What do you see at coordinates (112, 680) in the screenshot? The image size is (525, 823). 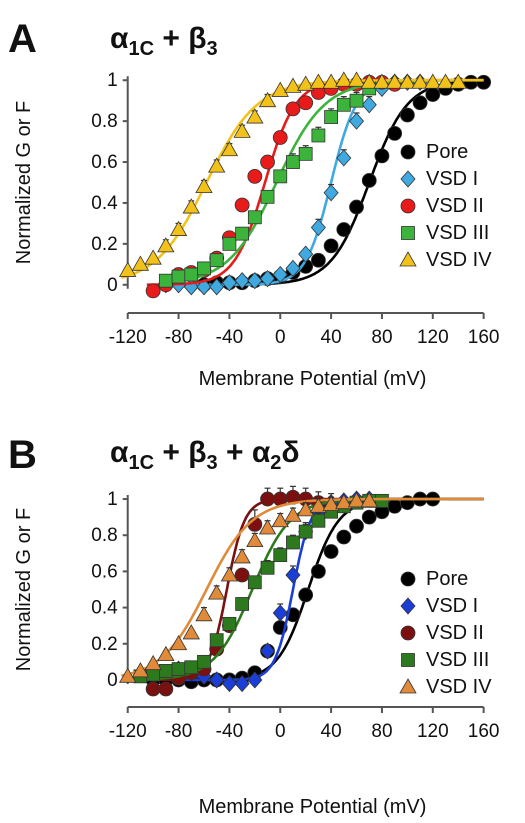 I see `y-tick-label: 0` at bounding box center [112, 680].